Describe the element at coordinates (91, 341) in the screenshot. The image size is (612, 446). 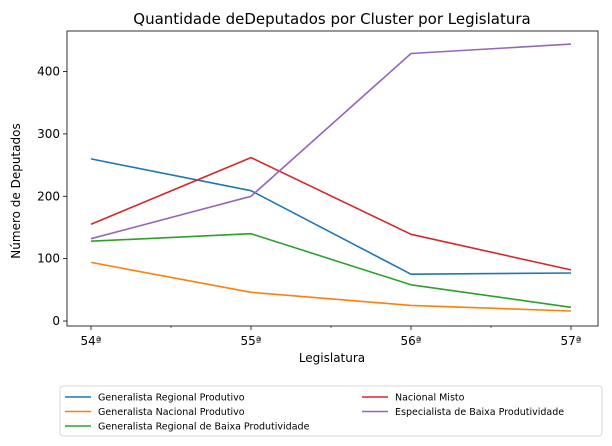
I see `x-tick-label: 54ª` at that location.